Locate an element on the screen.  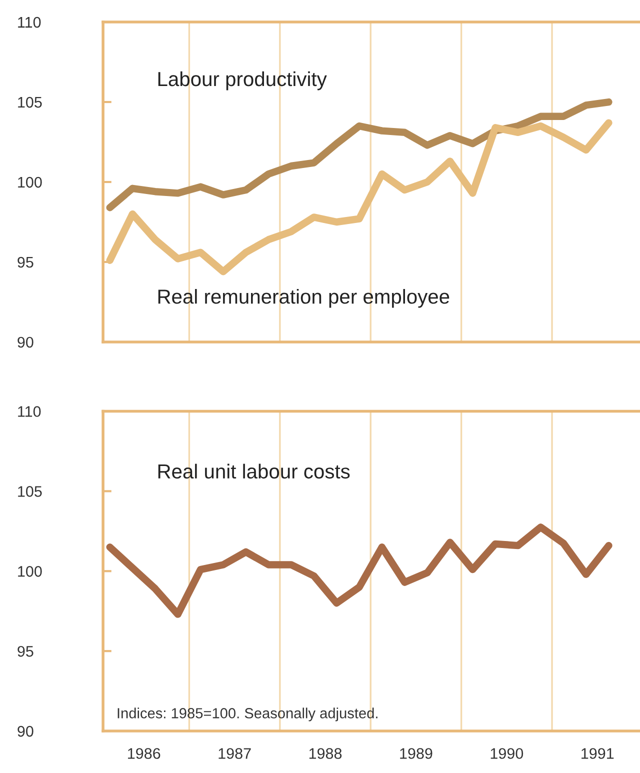
text: Labour productivity is located at coordinates (242, 80).